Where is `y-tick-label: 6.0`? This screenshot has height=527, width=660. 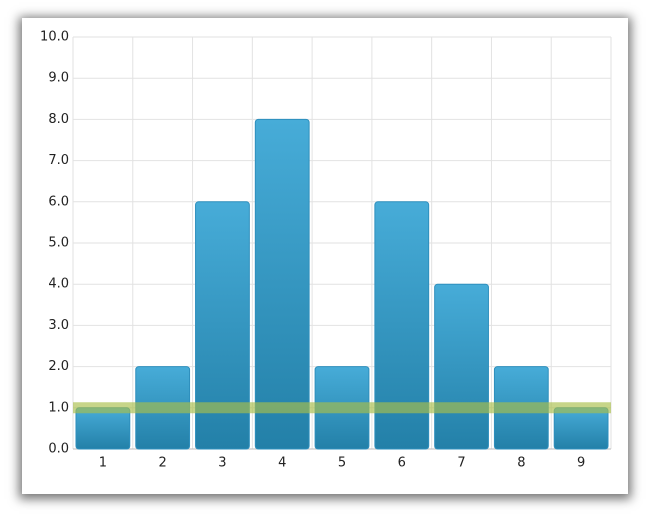
y-tick-label: 6.0 is located at coordinates (58, 201).